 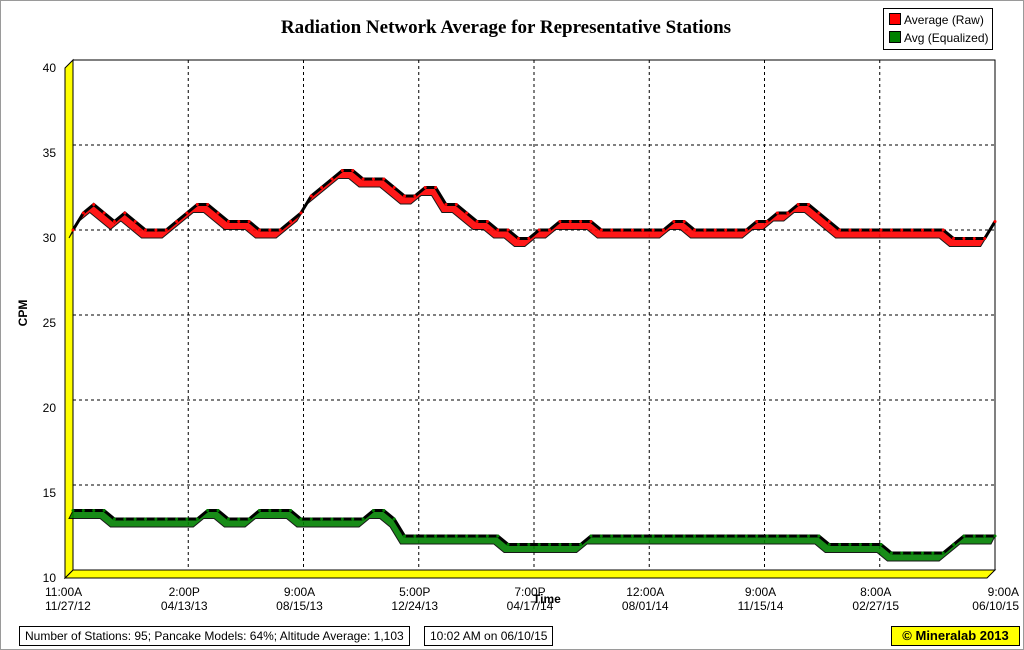 I want to click on x-tick-date: 02/27/15, so click(x=875, y=606).